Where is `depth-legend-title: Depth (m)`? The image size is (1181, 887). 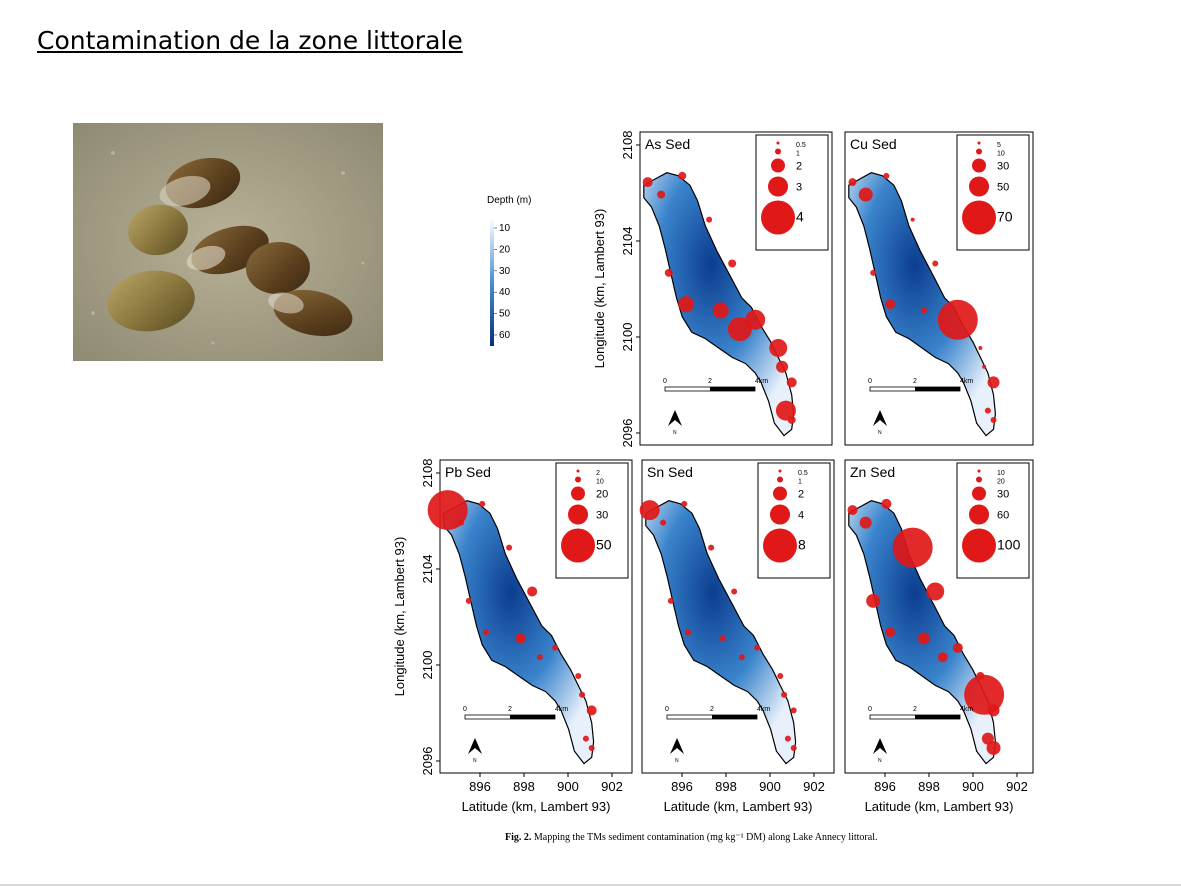
depth-legend-title: Depth (m) is located at coordinates (509, 200).